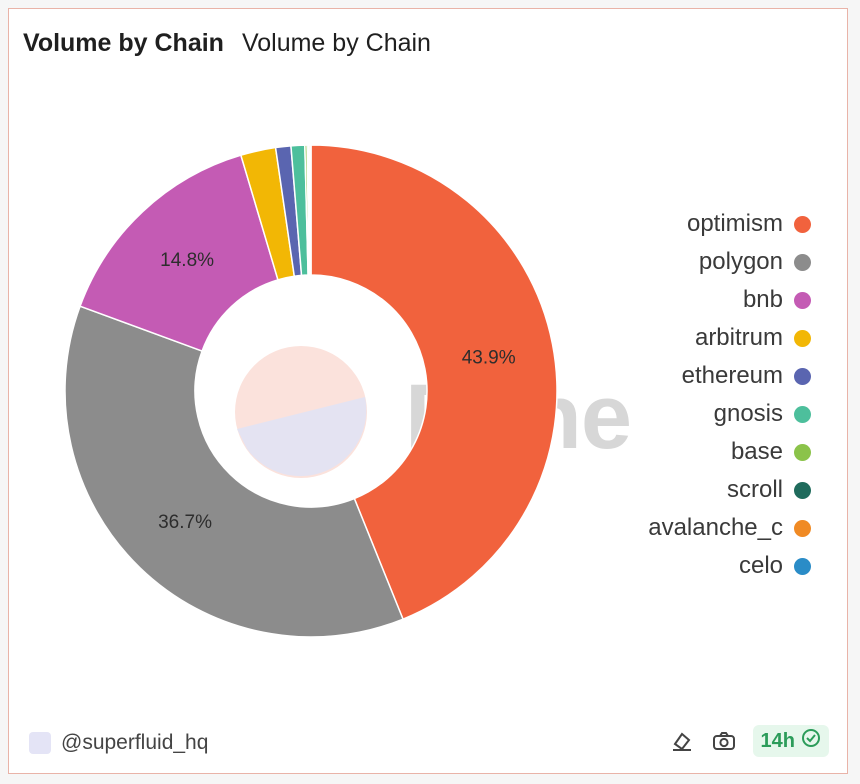 Image resolution: width=860 pixels, height=784 pixels. What do you see at coordinates (715, 527) in the screenshot?
I see `legend-label: avalanche_c` at bounding box center [715, 527].